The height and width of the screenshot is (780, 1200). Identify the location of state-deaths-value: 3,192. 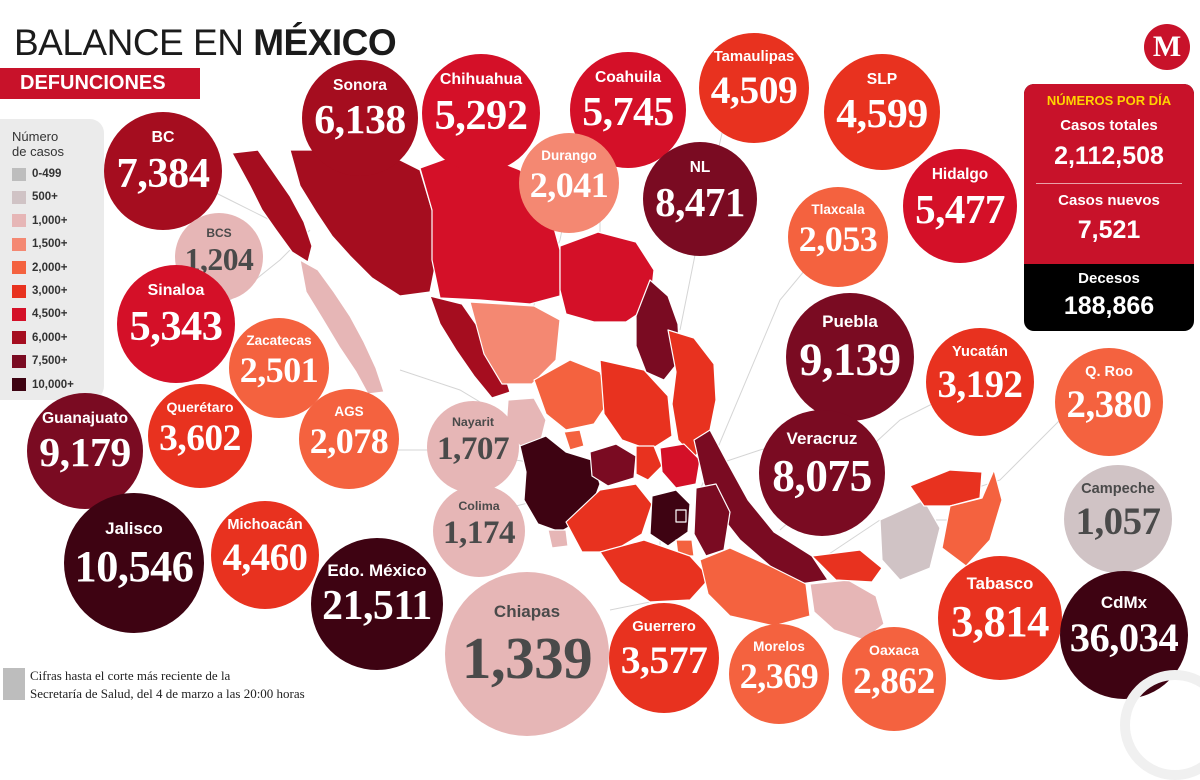
(980, 384).